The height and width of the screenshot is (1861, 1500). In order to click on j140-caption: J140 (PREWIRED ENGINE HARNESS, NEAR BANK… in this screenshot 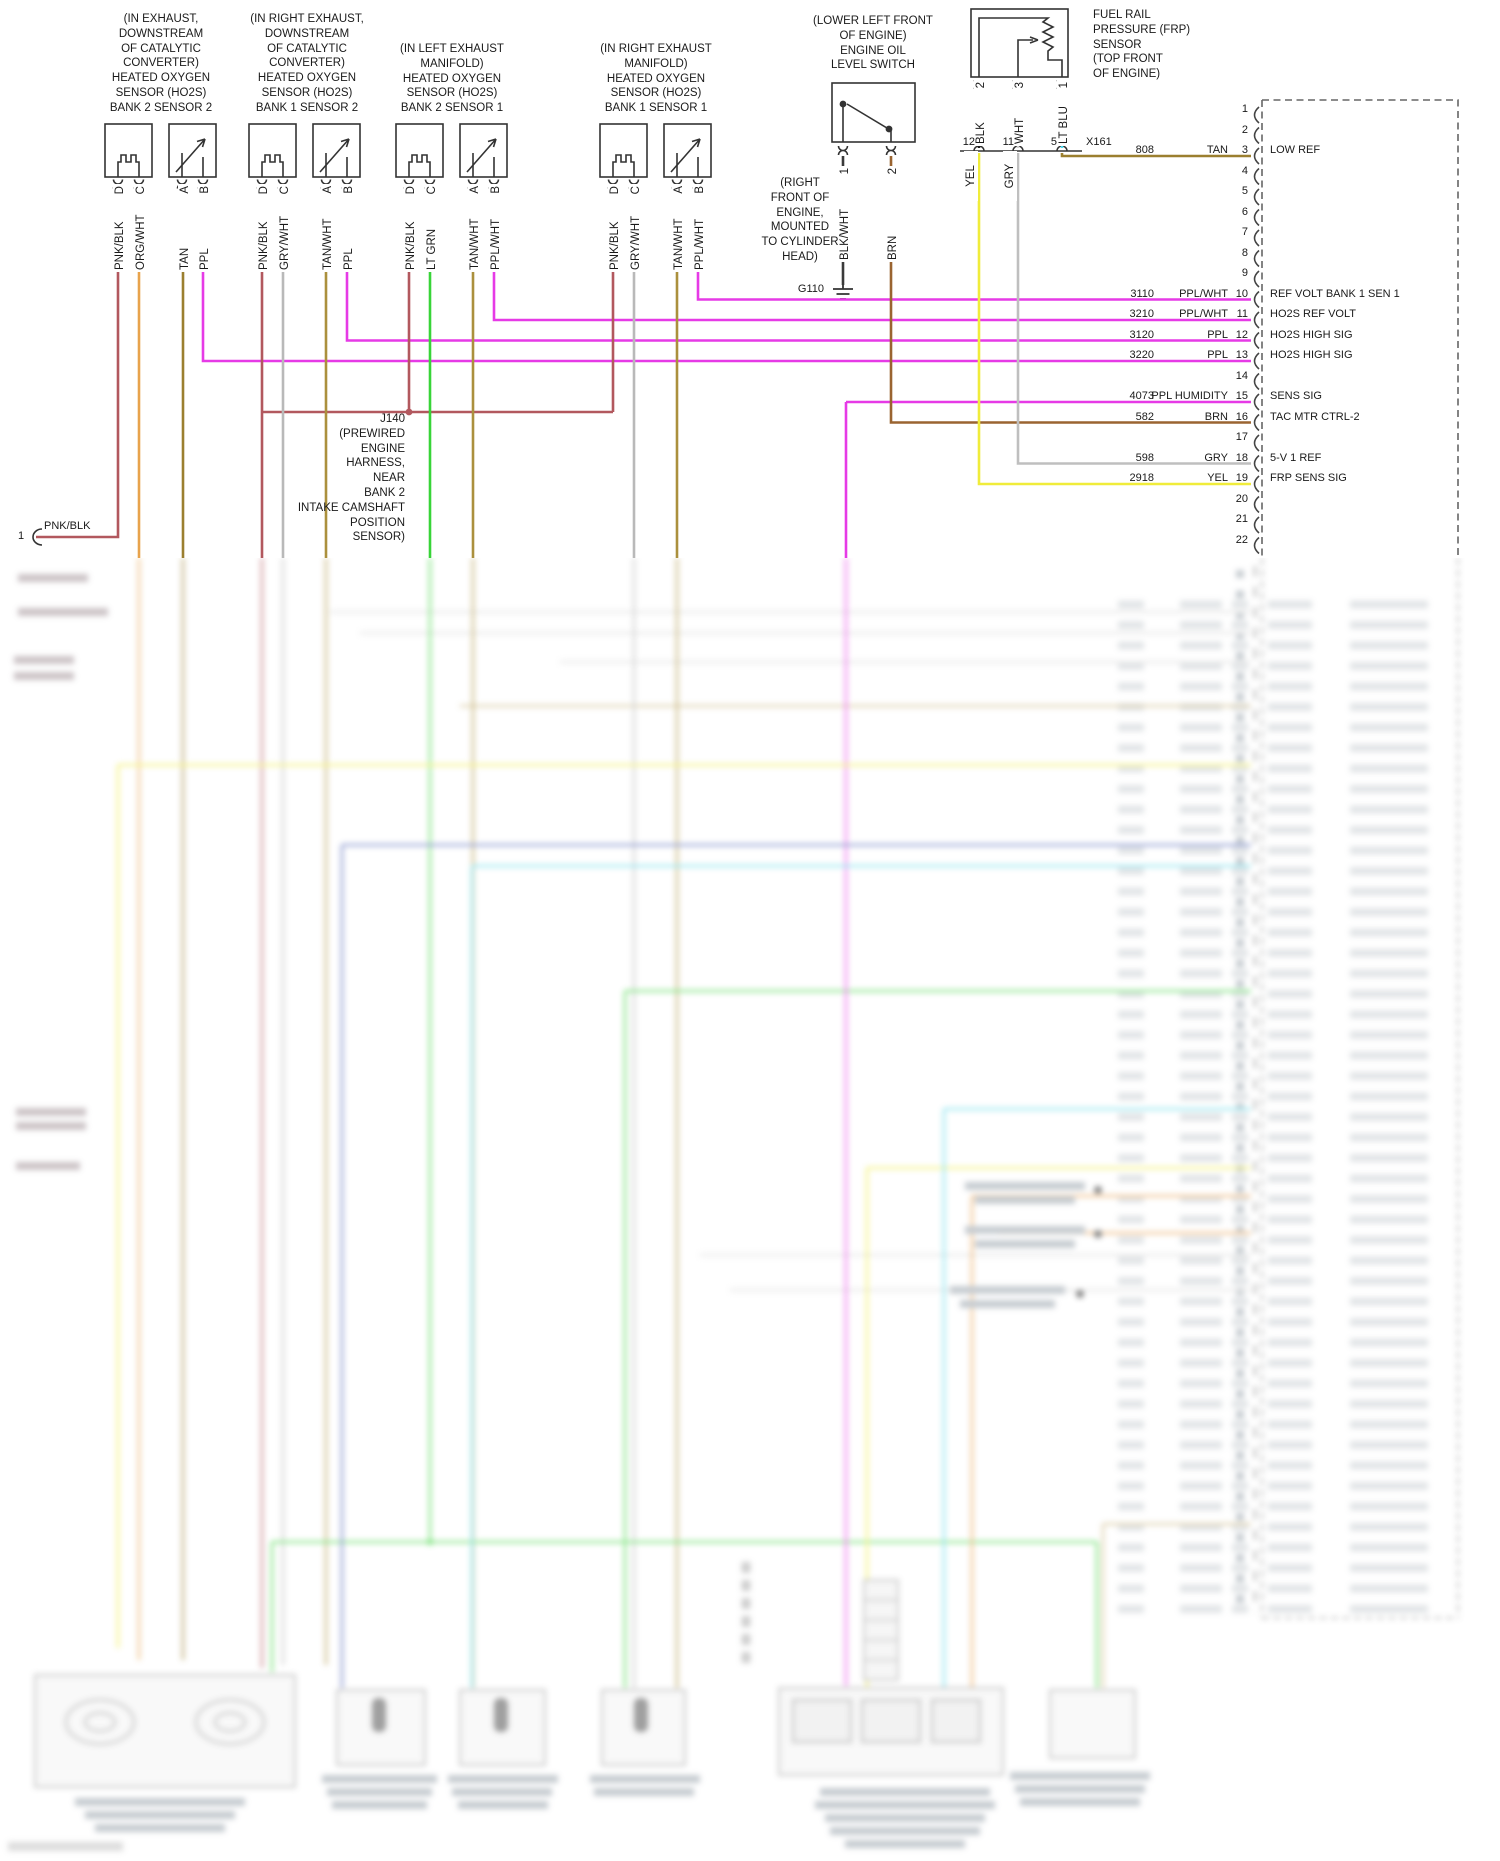, I will do `click(351, 478)`.